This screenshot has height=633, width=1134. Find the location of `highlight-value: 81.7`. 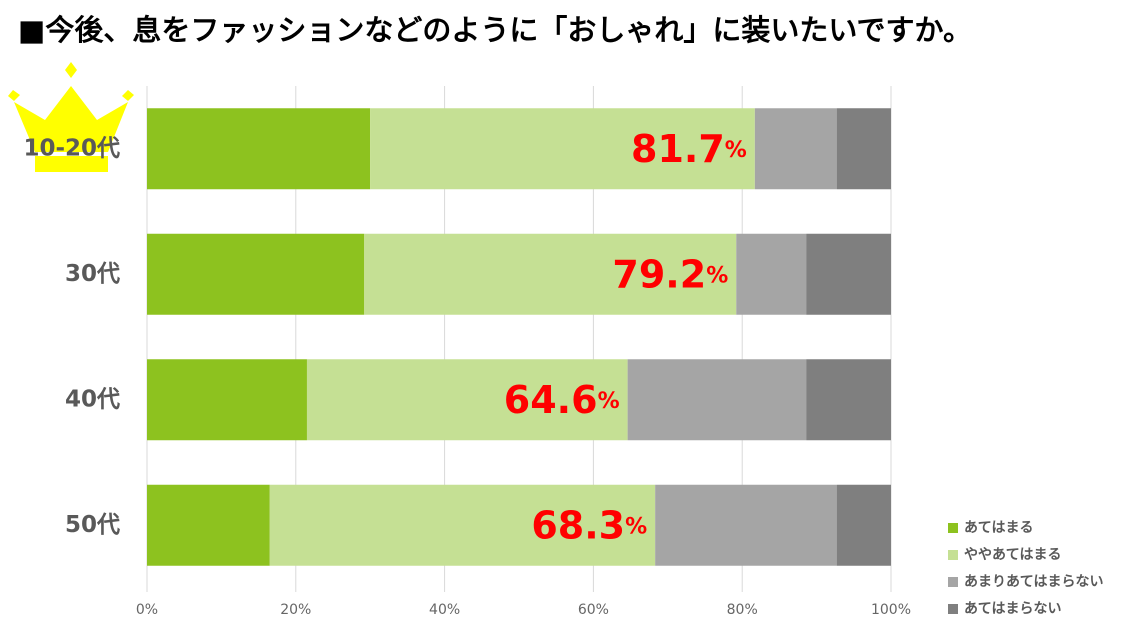

highlight-value: 81.7 is located at coordinates (678, 148).